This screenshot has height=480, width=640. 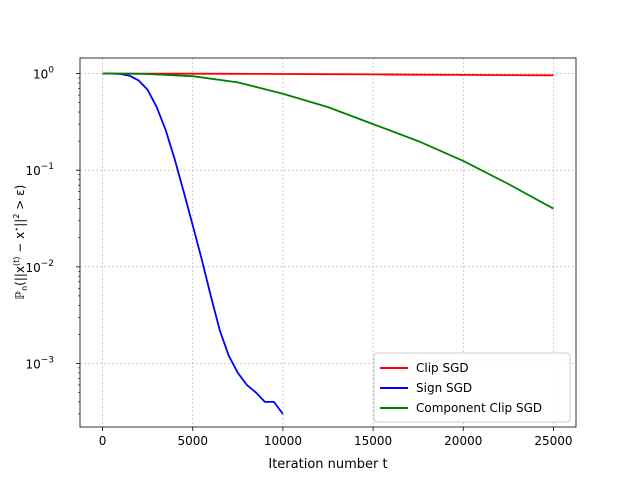 I want to click on legend-frame, so click(x=472, y=387).